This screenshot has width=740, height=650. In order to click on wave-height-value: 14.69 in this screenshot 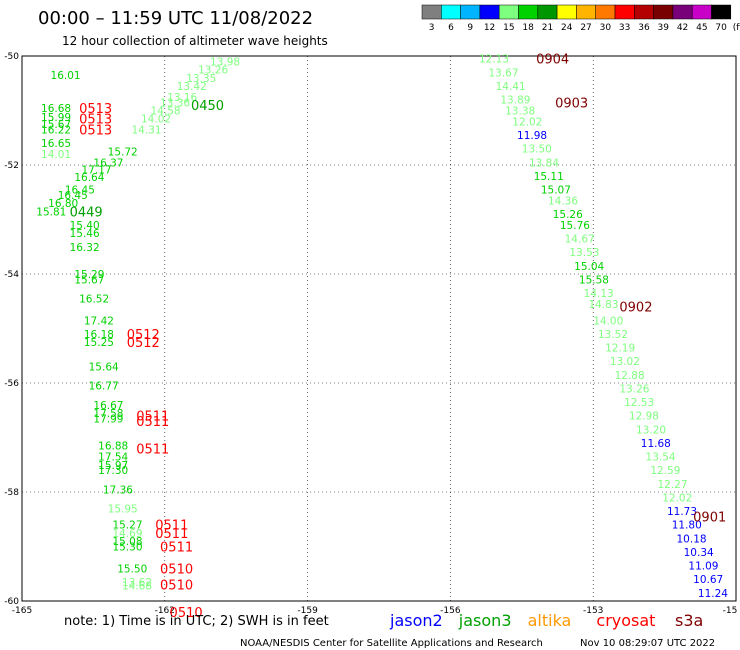, I will do `click(127, 534)`.